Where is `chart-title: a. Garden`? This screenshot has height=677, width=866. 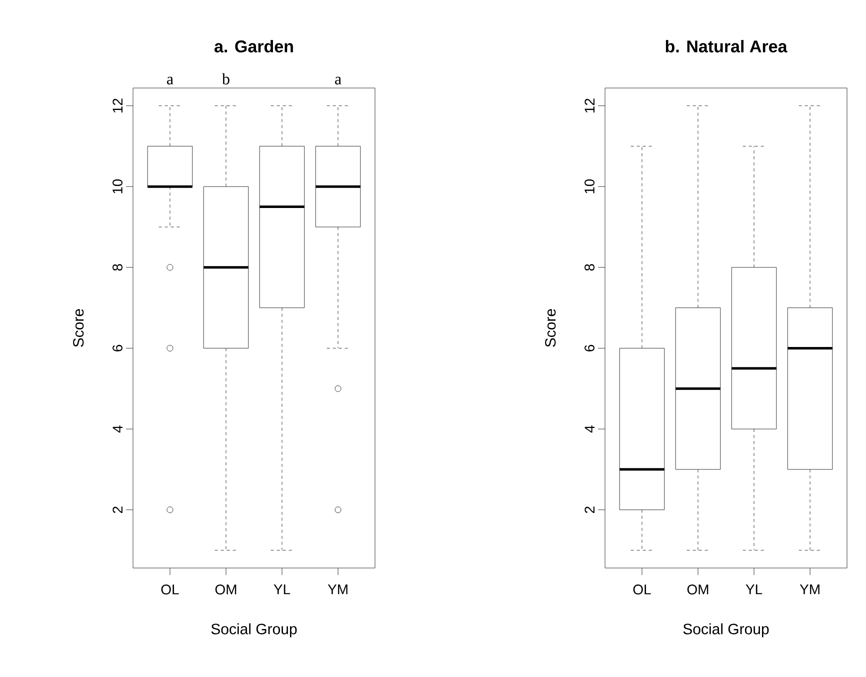 chart-title: a. Garden is located at coordinates (253, 46).